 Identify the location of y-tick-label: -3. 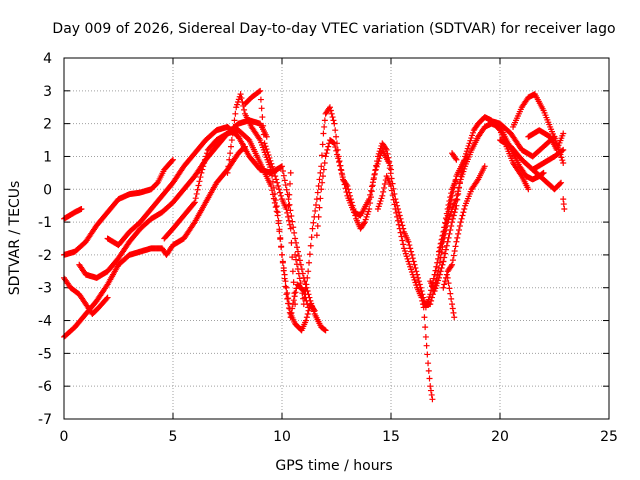
(45, 289).